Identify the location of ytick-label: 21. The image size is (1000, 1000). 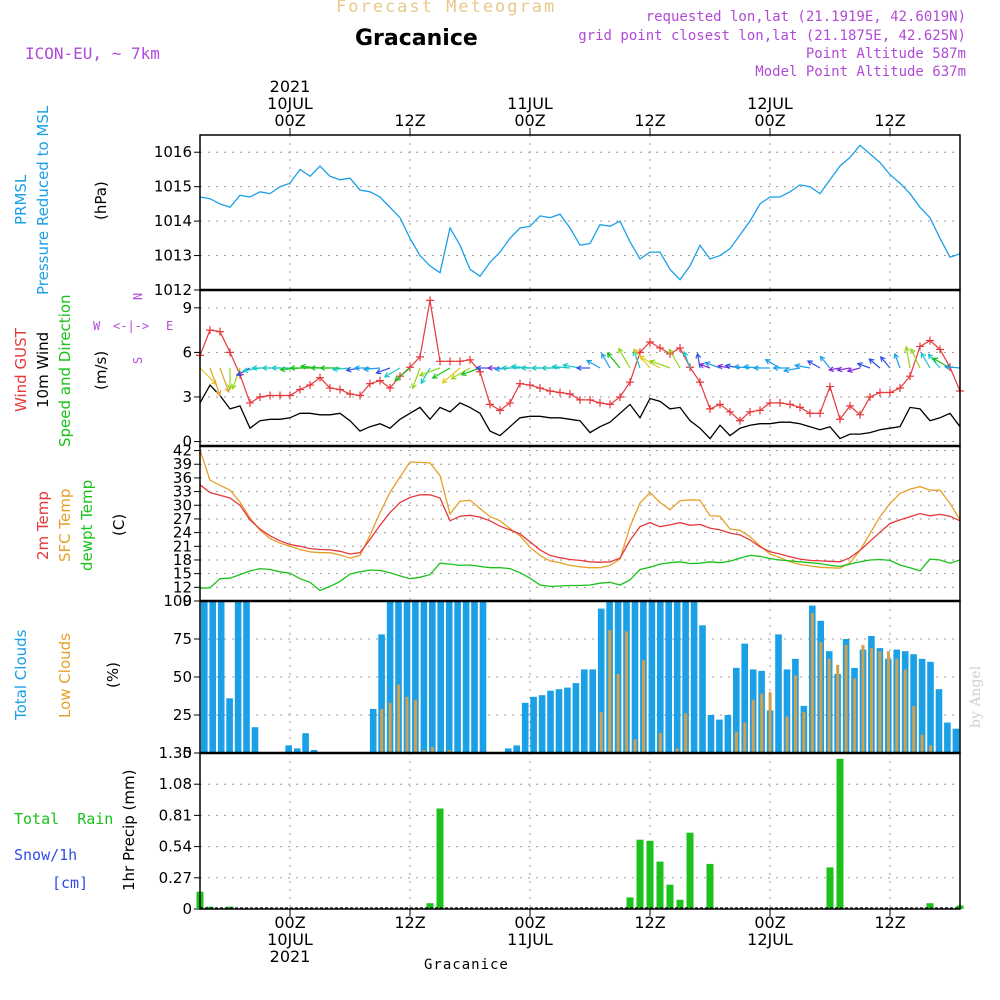
(182, 546).